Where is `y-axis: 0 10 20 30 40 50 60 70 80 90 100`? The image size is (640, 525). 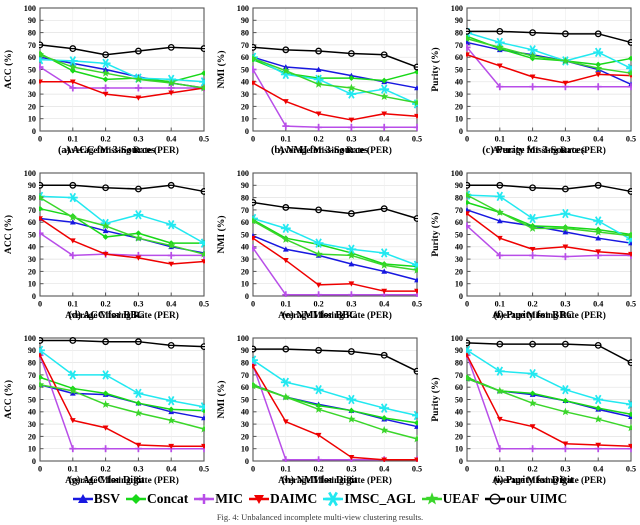 y-axis: 0 10 20 30 40 50 60 70 80 90 100 is located at coordinates (461, 400).